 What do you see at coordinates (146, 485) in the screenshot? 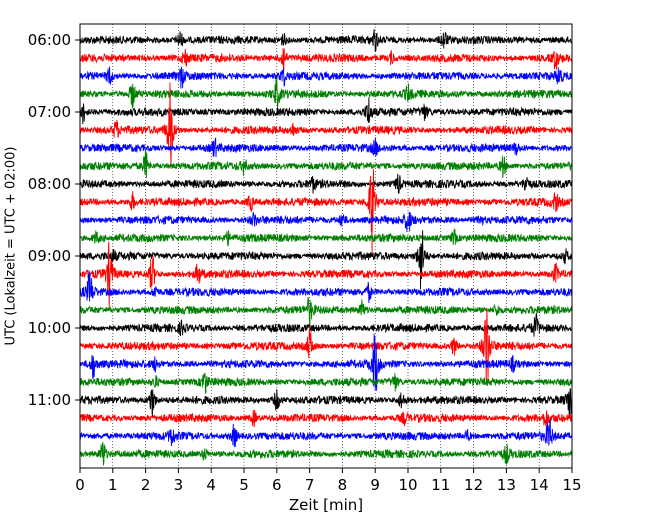
I see `x-tick-label: 2` at bounding box center [146, 485].